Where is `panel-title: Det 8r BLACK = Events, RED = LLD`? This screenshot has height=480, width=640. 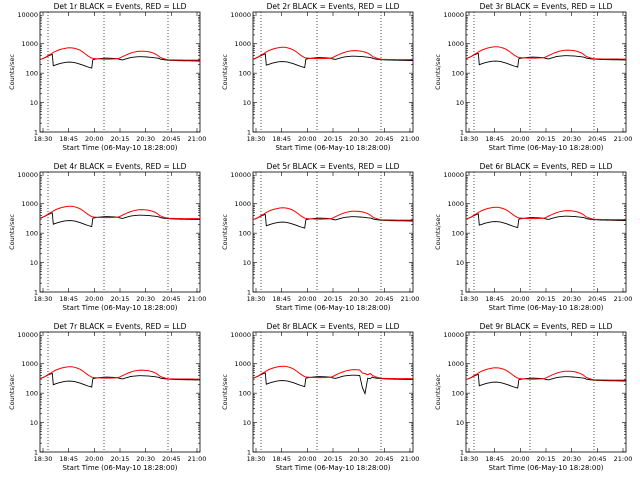
panel-title: Det 8r BLACK = Events, RED = LLD is located at coordinates (333, 326).